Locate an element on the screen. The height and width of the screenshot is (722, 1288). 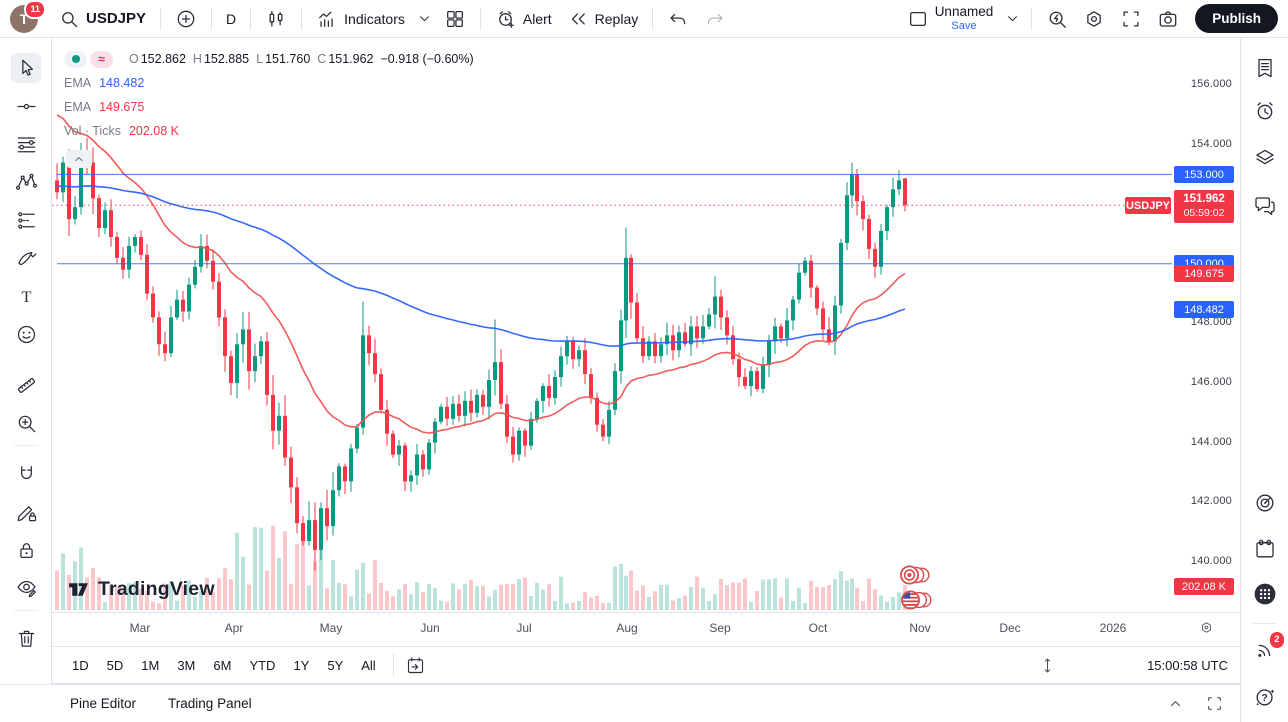
time-axis: Mar Apr May Jun Jul Aug Sep Oct Nov Dec 2026 is located at coordinates (646, 629).